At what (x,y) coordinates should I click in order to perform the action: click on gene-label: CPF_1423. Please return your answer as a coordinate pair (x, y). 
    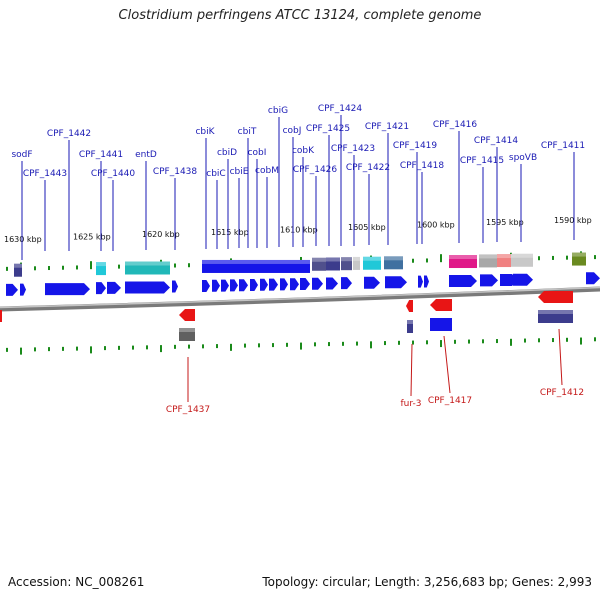
    Looking at the image, I should click on (353, 149).